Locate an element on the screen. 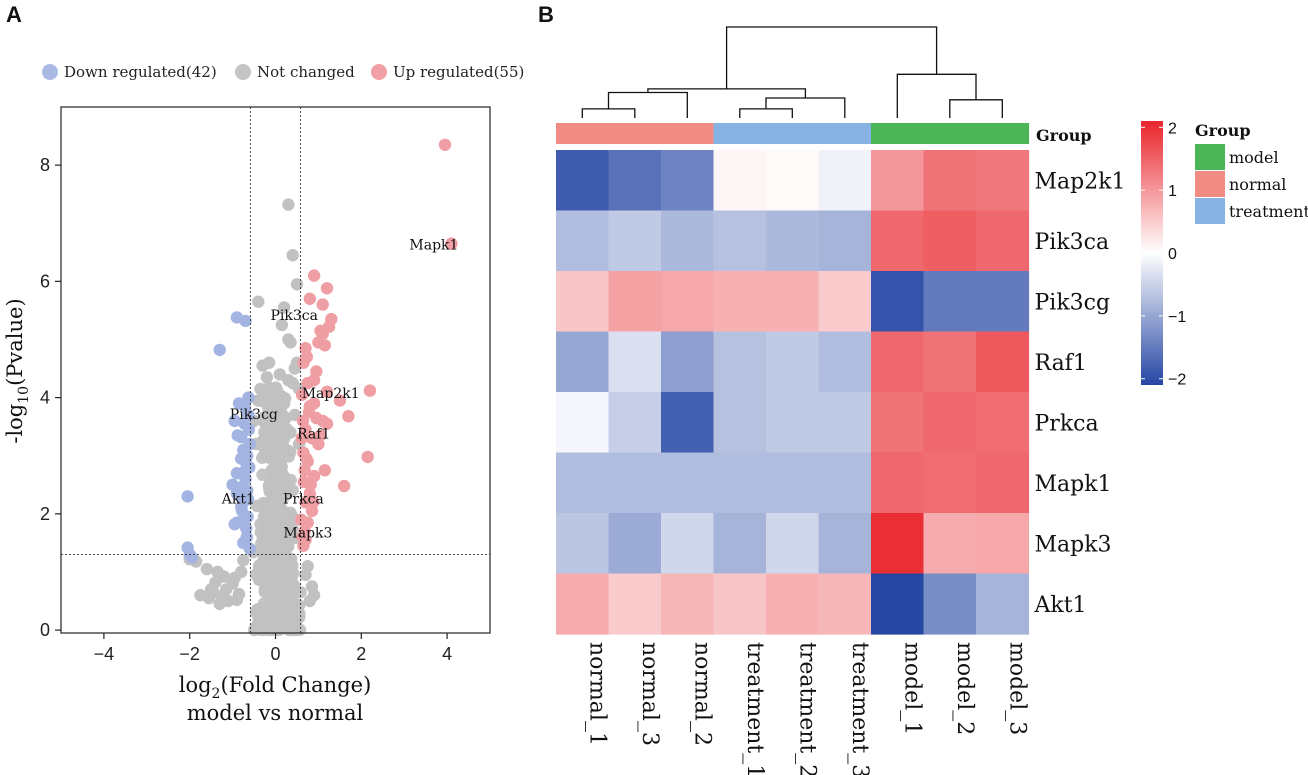 This screenshot has height=775, width=1308. gene-label: Mapk1 is located at coordinates (433, 246).